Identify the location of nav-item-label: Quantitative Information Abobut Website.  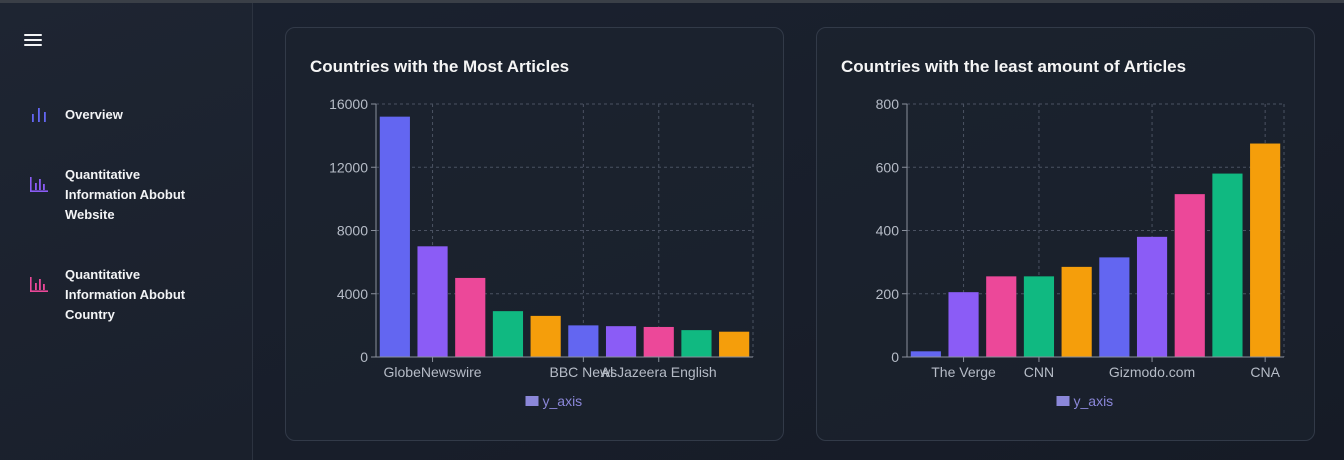
(140, 195).